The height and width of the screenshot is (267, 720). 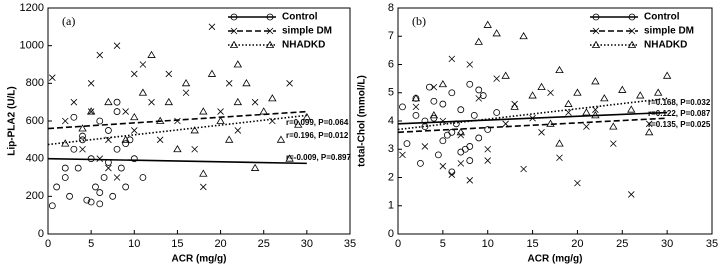 What do you see at coordinates (532, 125) in the screenshot?
I see `trend-line` at bounding box center [532, 125].